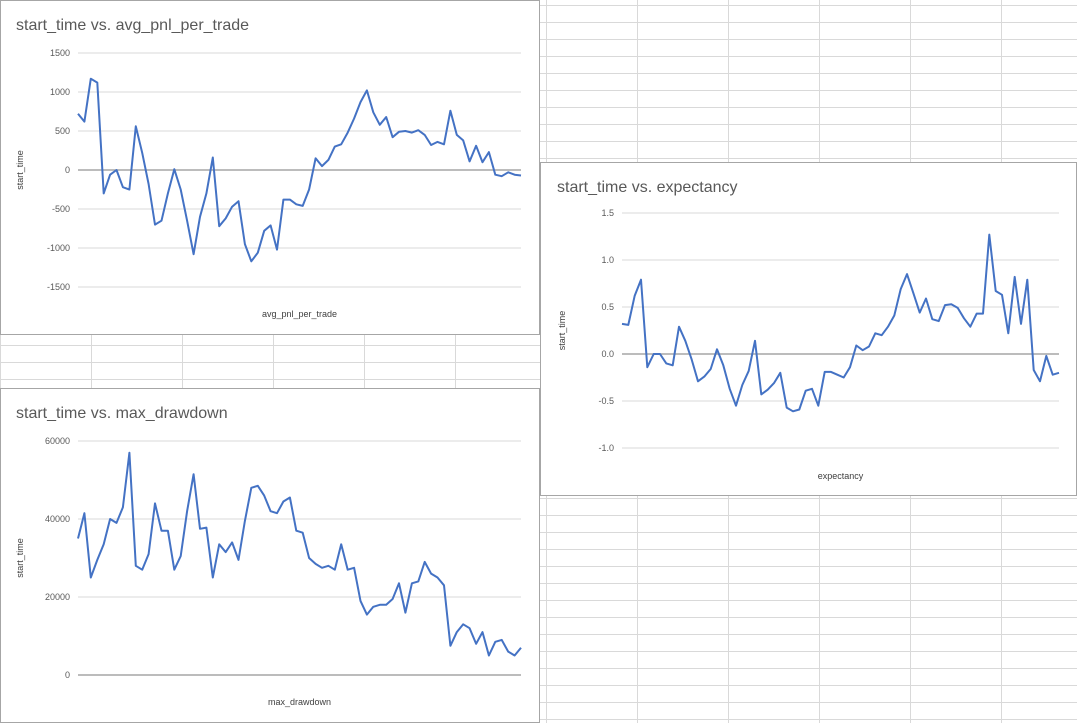 The image size is (1077, 723). I want to click on y-tick-label: 40000, so click(57, 519).